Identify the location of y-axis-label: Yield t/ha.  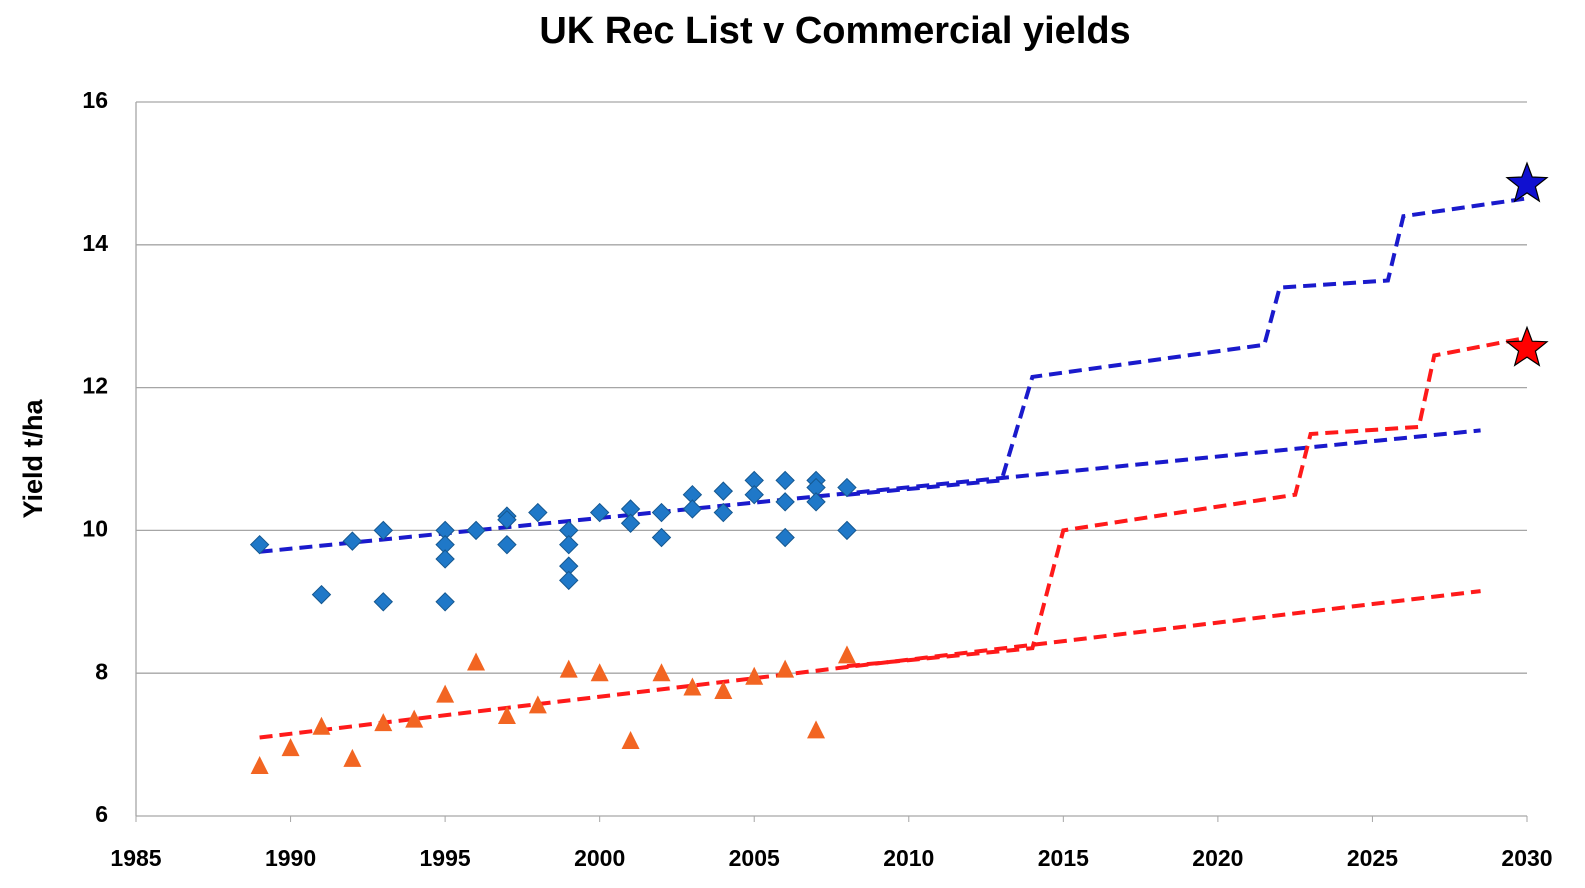
(33, 459).